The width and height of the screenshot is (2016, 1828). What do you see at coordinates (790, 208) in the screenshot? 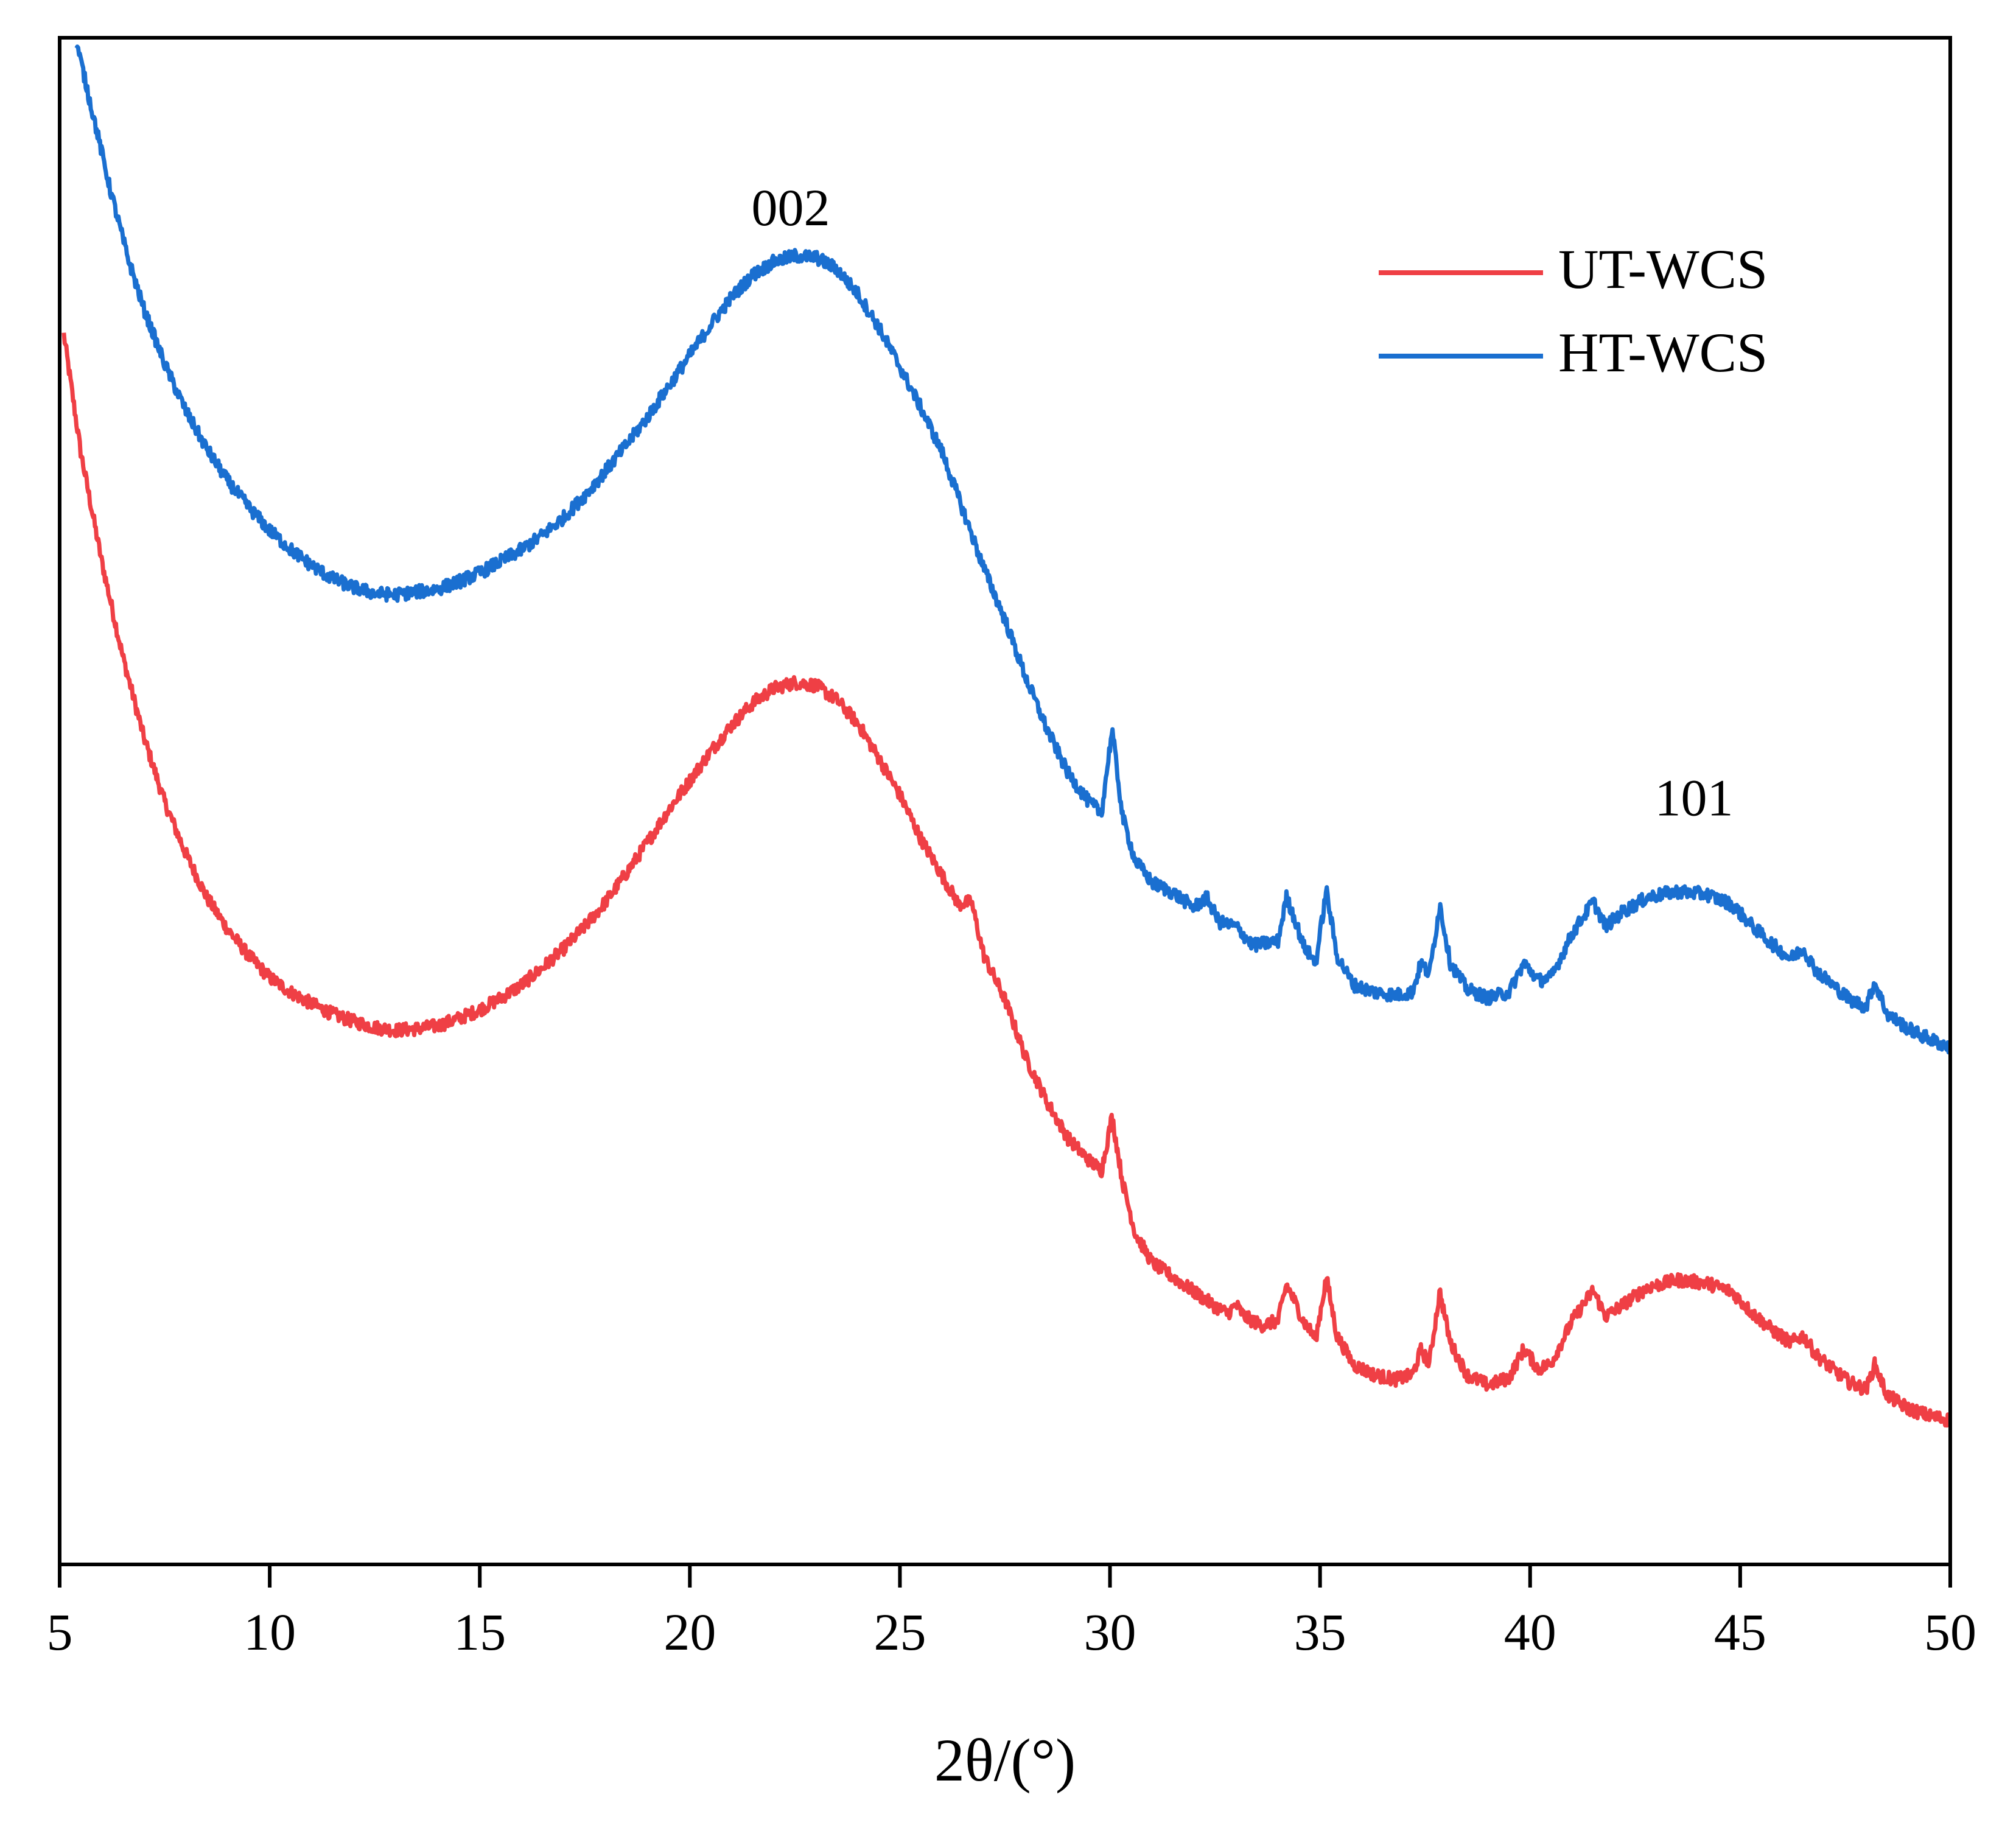
I see `peak-label-002: 002` at bounding box center [790, 208].